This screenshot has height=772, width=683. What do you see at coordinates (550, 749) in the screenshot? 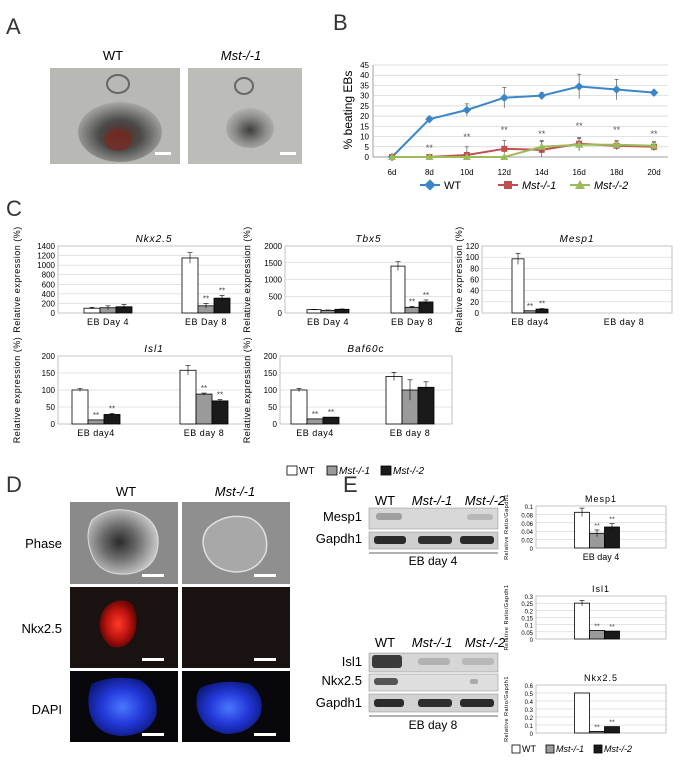
I see `e-legend-ko1-swatch` at bounding box center [550, 749].